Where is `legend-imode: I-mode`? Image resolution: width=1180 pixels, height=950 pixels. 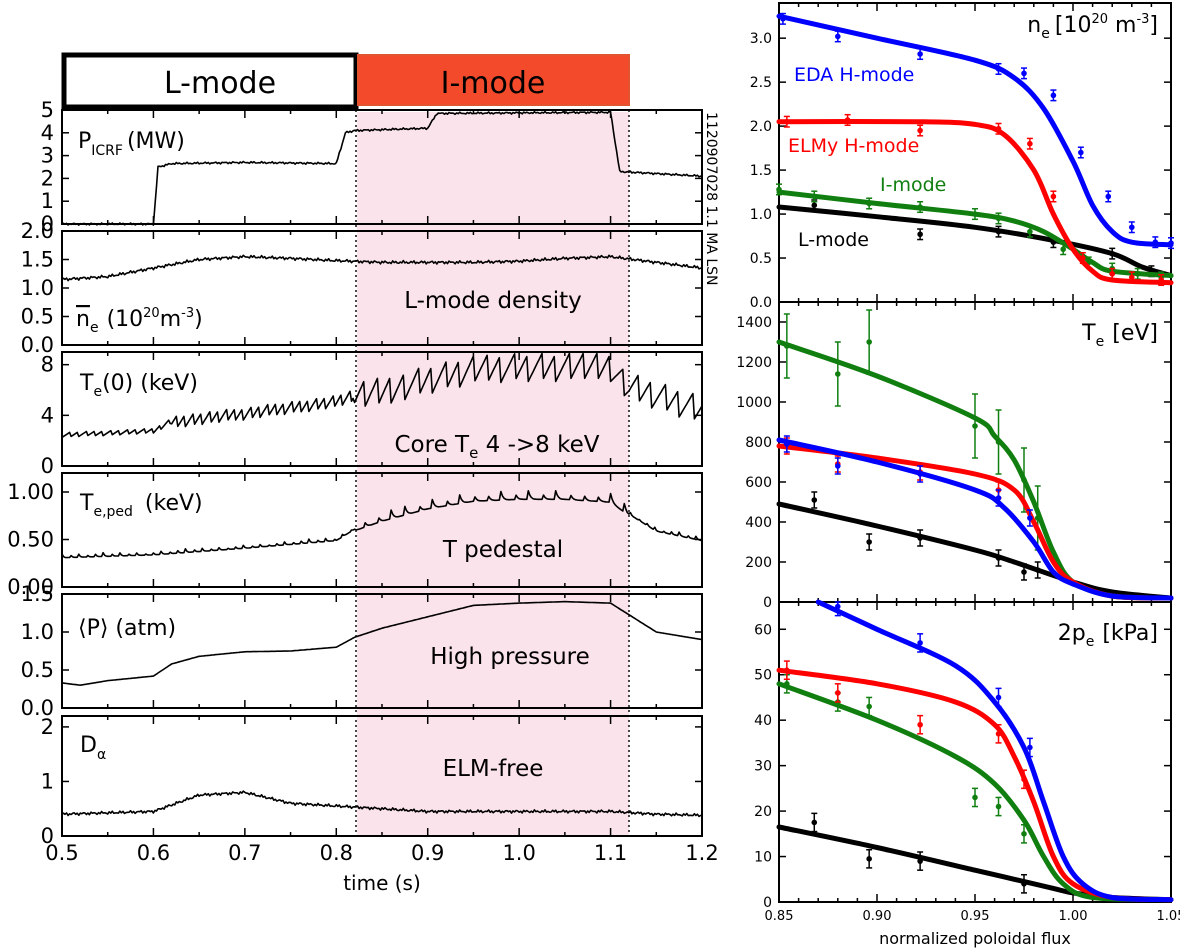 legend-imode: I-mode is located at coordinates (913, 185).